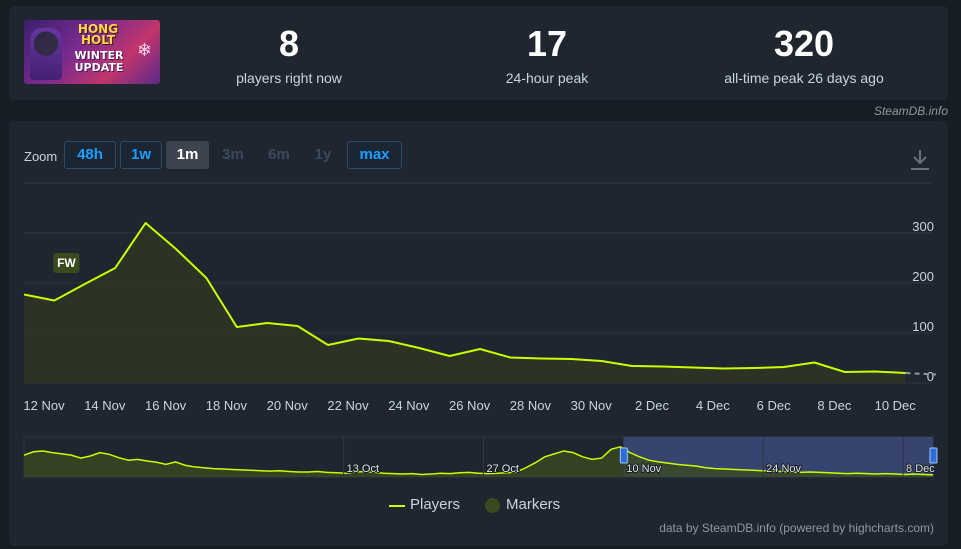  I want to click on stat-current-players: 8 players right now, so click(289, 55).